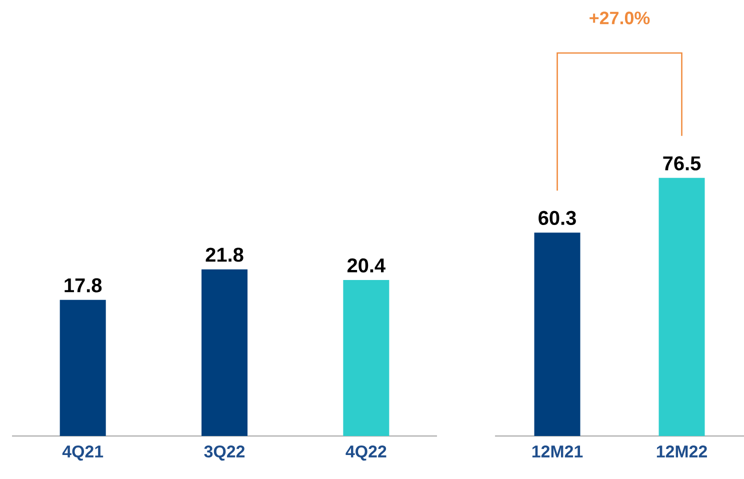 This screenshot has width=744, height=479. Describe the element at coordinates (83, 285) in the screenshot. I see `data-label: 17.8` at that location.